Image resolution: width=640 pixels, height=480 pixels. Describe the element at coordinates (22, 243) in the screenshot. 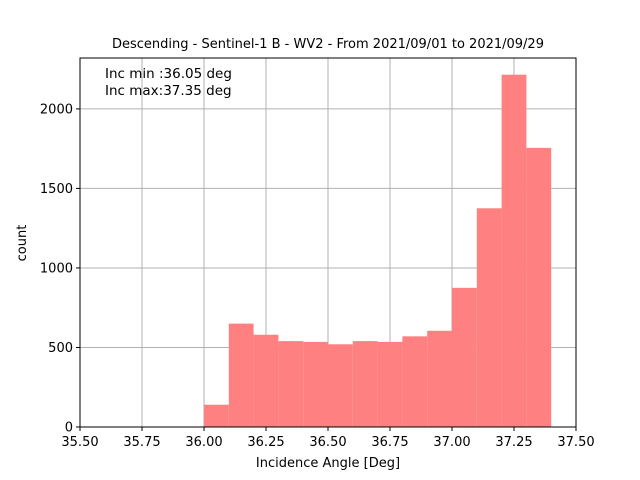

I see `y-axis-label: count` at that location.